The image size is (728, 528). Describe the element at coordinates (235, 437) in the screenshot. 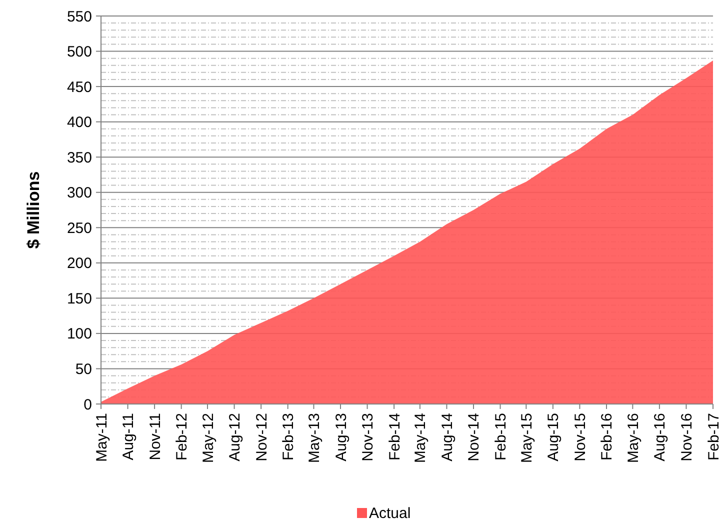

I see `x-tick-label: Aug-12` at that location.